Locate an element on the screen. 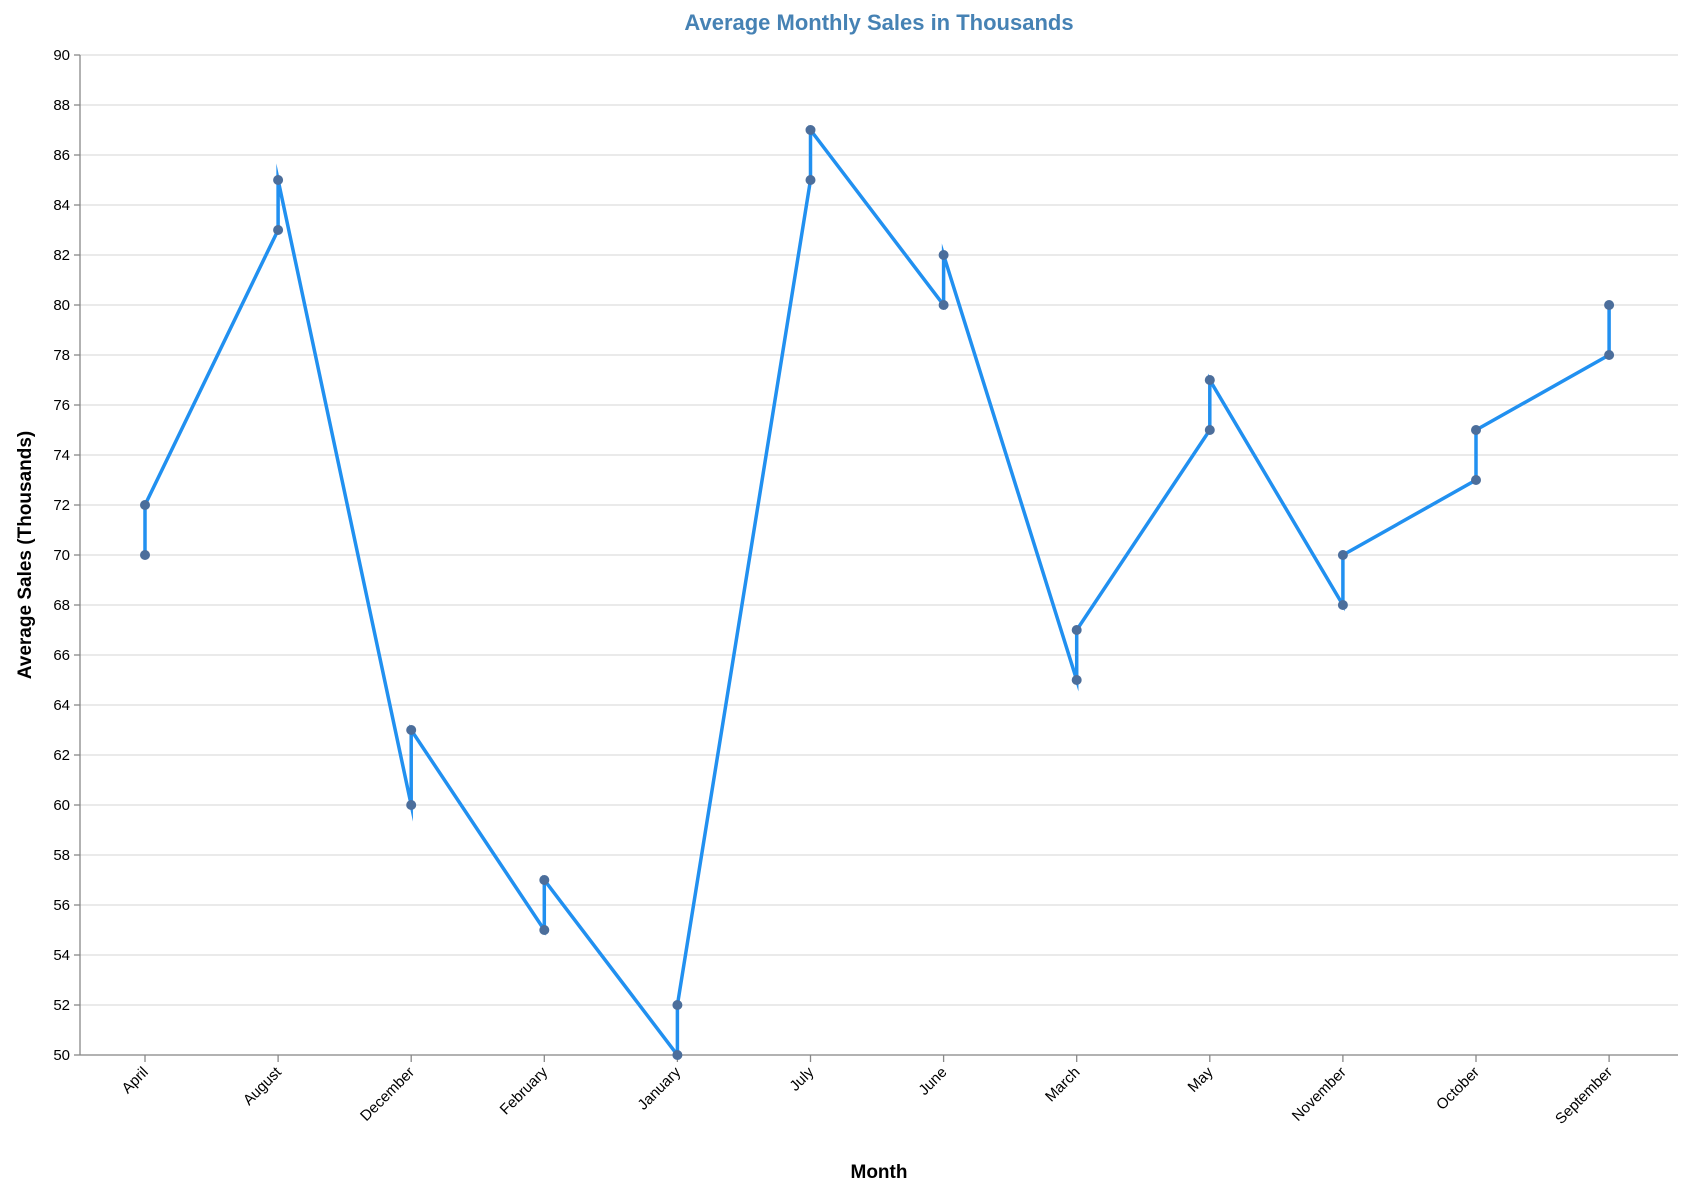 This screenshot has width=1688, height=1197. y-tick-label: 54 is located at coordinates (61, 955).